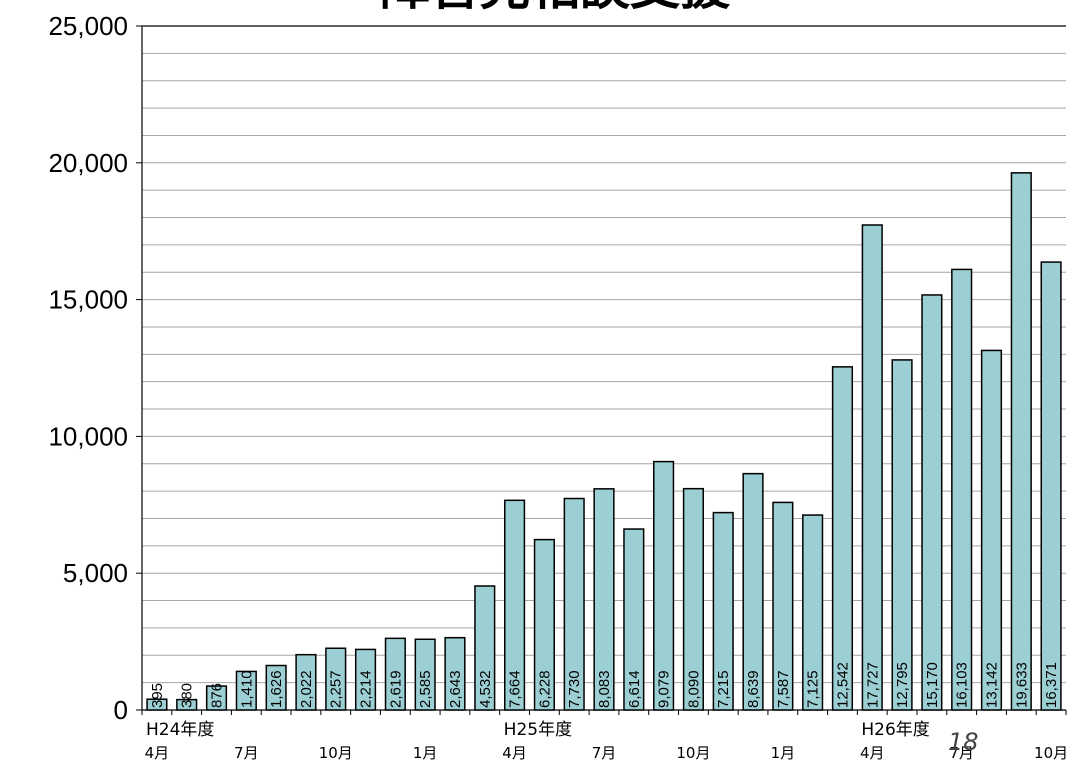  Describe the element at coordinates (88, 163) in the screenshot. I see `y-tick-label: 20,000` at that location.